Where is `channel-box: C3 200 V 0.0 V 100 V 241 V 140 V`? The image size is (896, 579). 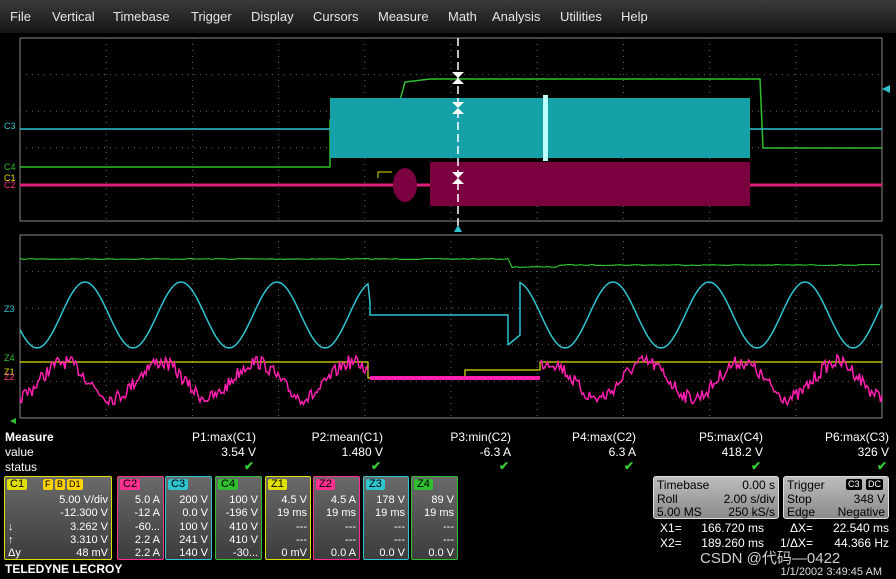 channel-box: C3 200 V 0.0 V 100 V 241 V 140 V is located at coordinates (188, 518).